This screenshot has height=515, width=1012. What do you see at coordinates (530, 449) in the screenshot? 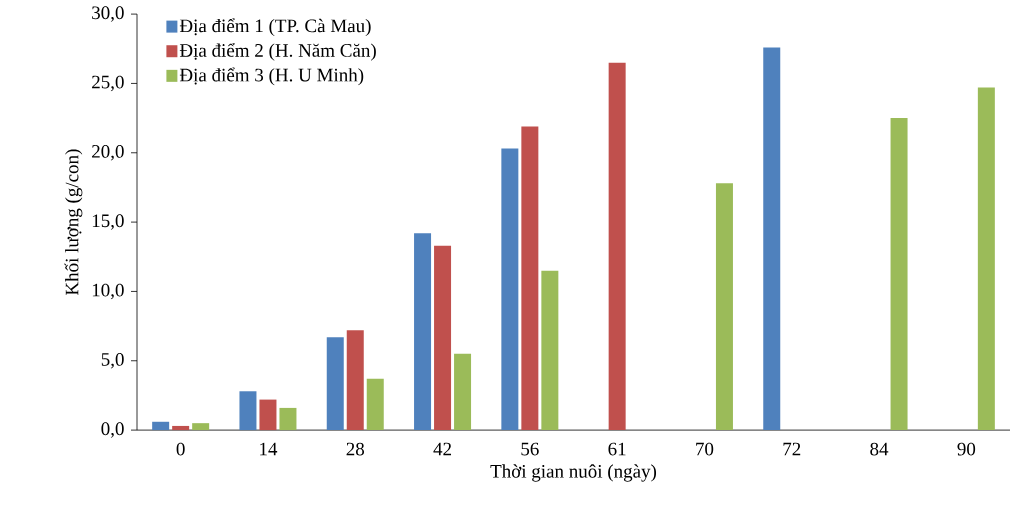
I see `x-tick-label: 56` at bounding box center [530, 449].